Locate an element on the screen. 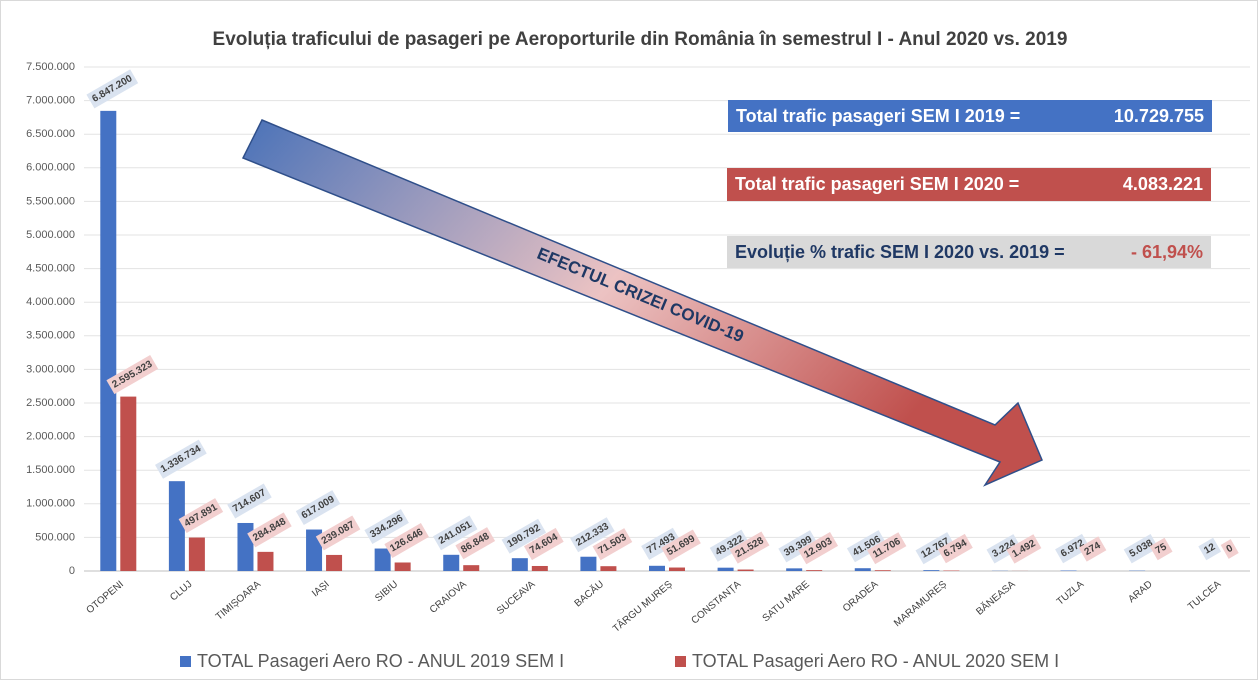 This screenshot has height=680, width=1258. y-tick-label: 7.000.000 is located at coordinates (50, 101).